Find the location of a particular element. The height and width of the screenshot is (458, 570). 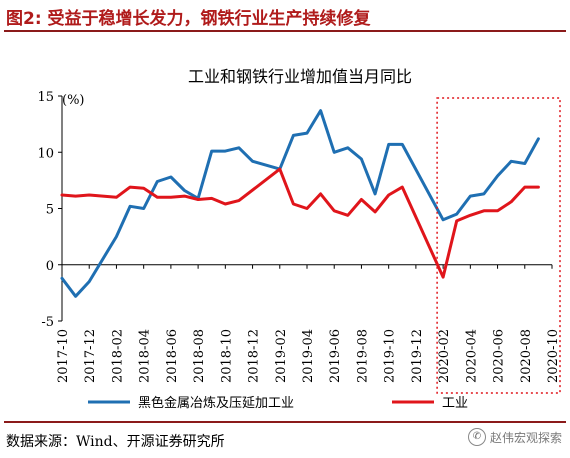

watermark: ✆ 赵伟宏观探索 is located at coordinates (514, 437).